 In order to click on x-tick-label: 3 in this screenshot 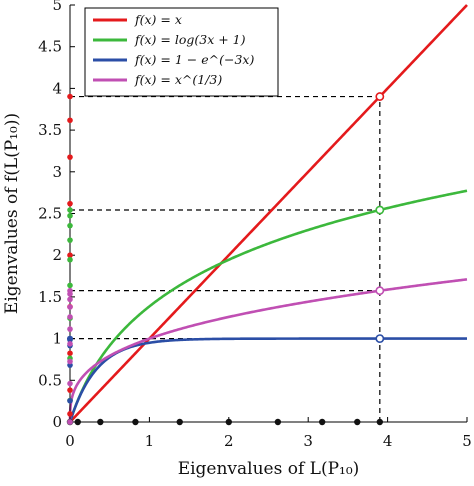, I will do `click(308, 441)`.